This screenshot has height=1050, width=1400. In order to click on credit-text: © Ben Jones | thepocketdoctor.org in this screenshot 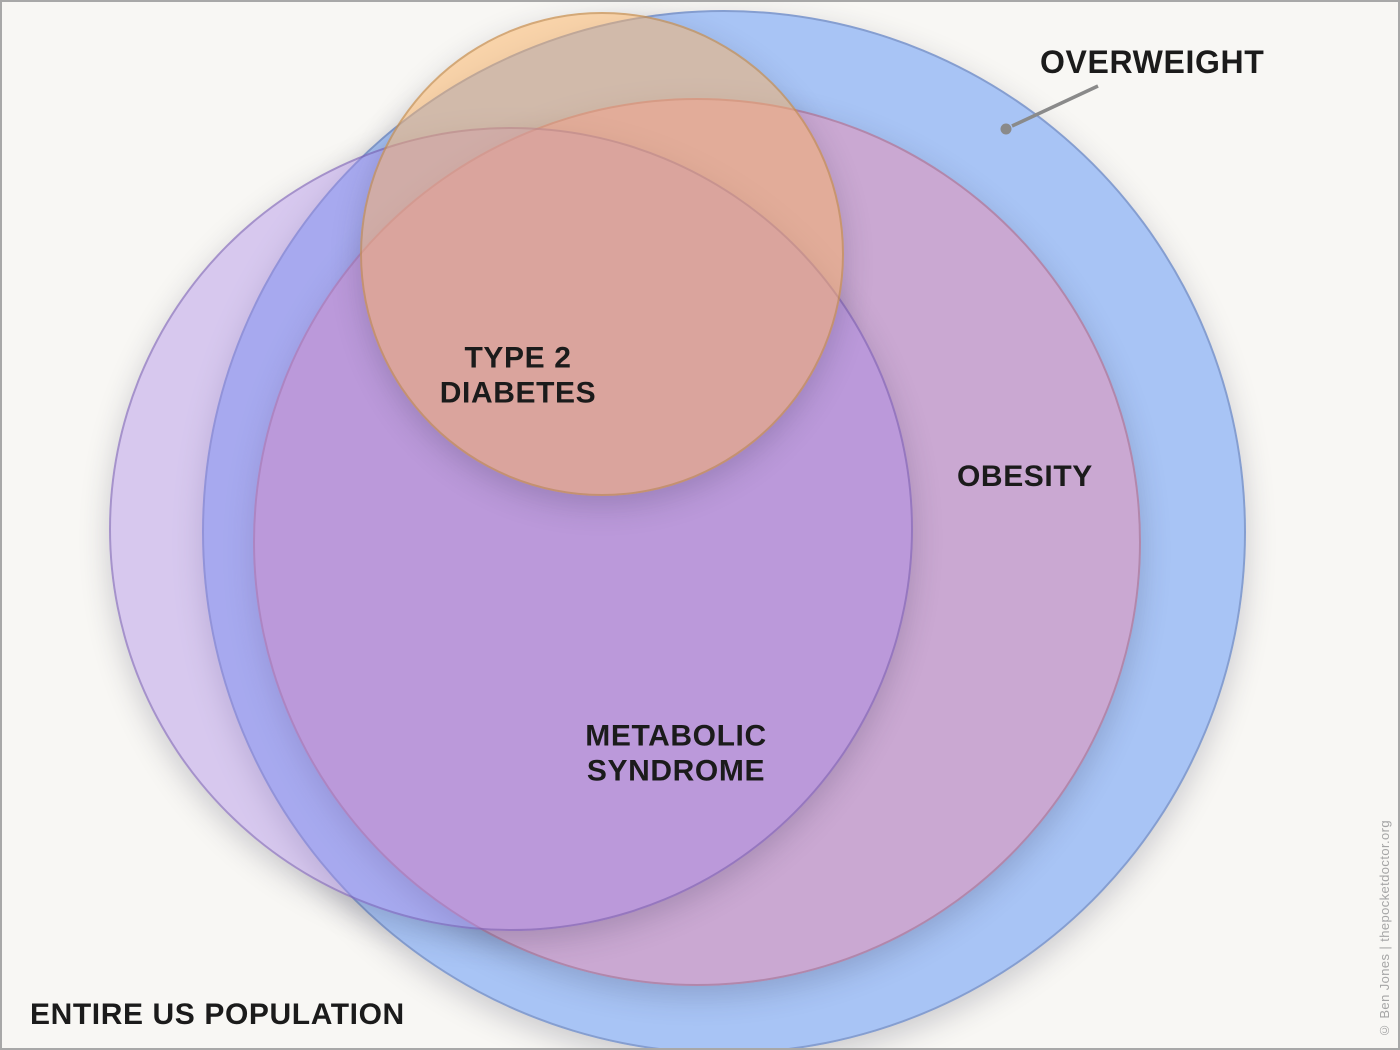, I will do `click(1384, 928)`.